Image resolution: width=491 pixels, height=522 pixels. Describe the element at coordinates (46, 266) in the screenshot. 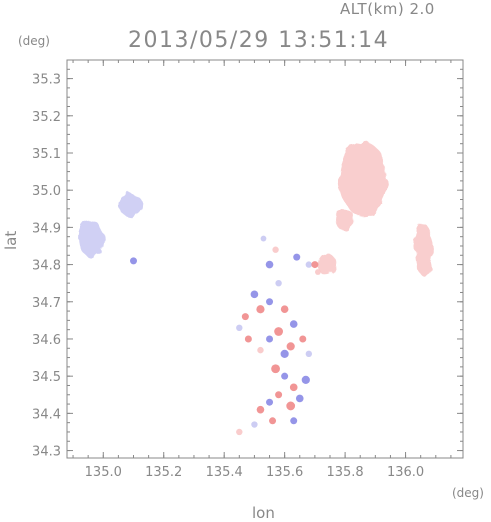

I see `y-tick-label: 34.8` at that location.